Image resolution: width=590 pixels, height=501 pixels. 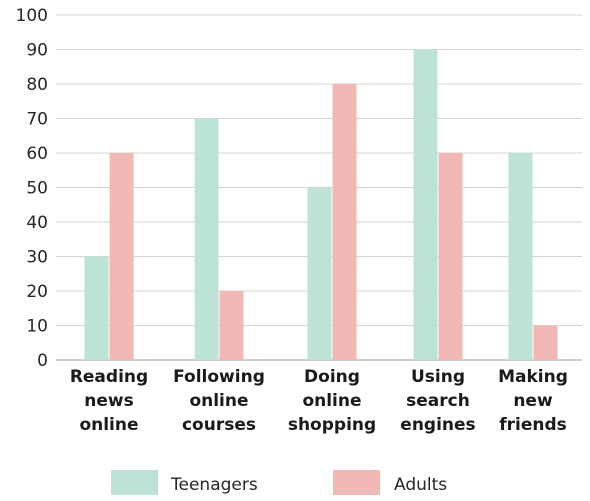 I want to click on x-category-label: Using search engines, so click(x=437, y=401).